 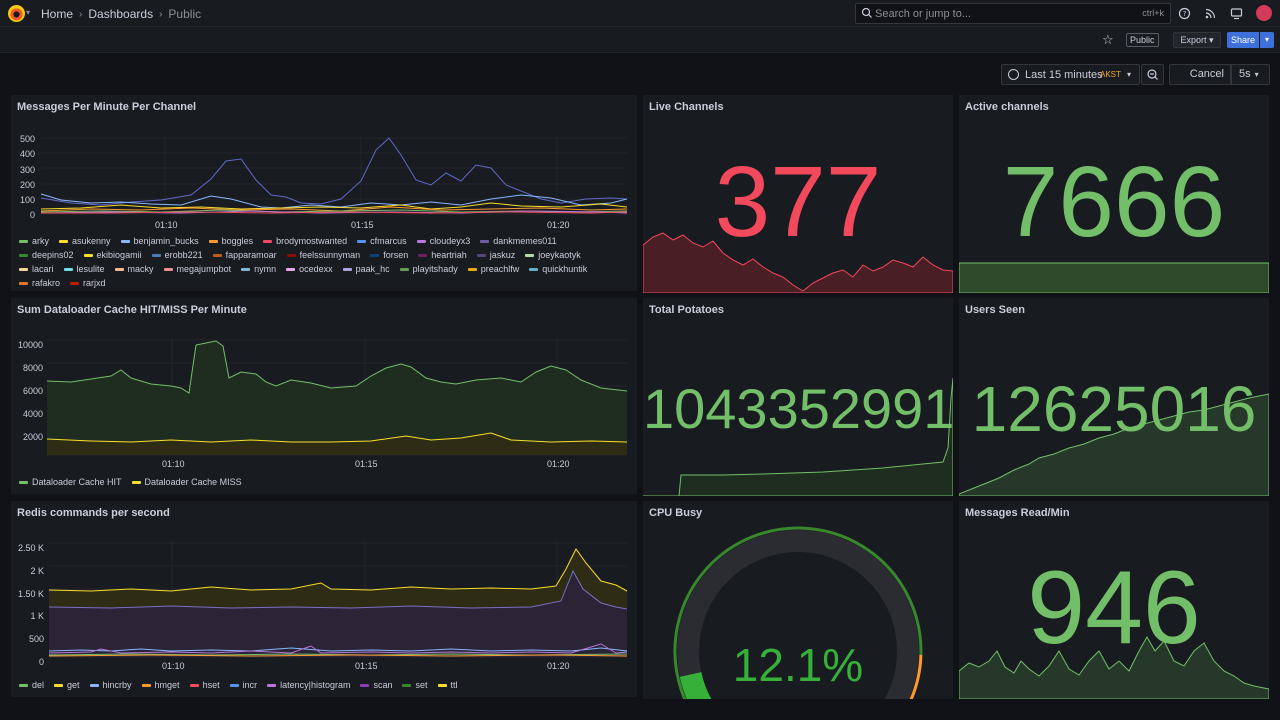 What do you see at coordinates (70, 482) in the screenshot?
I see `legend-item: Dataloader Cache HIT` at bounding box center [70, 482].